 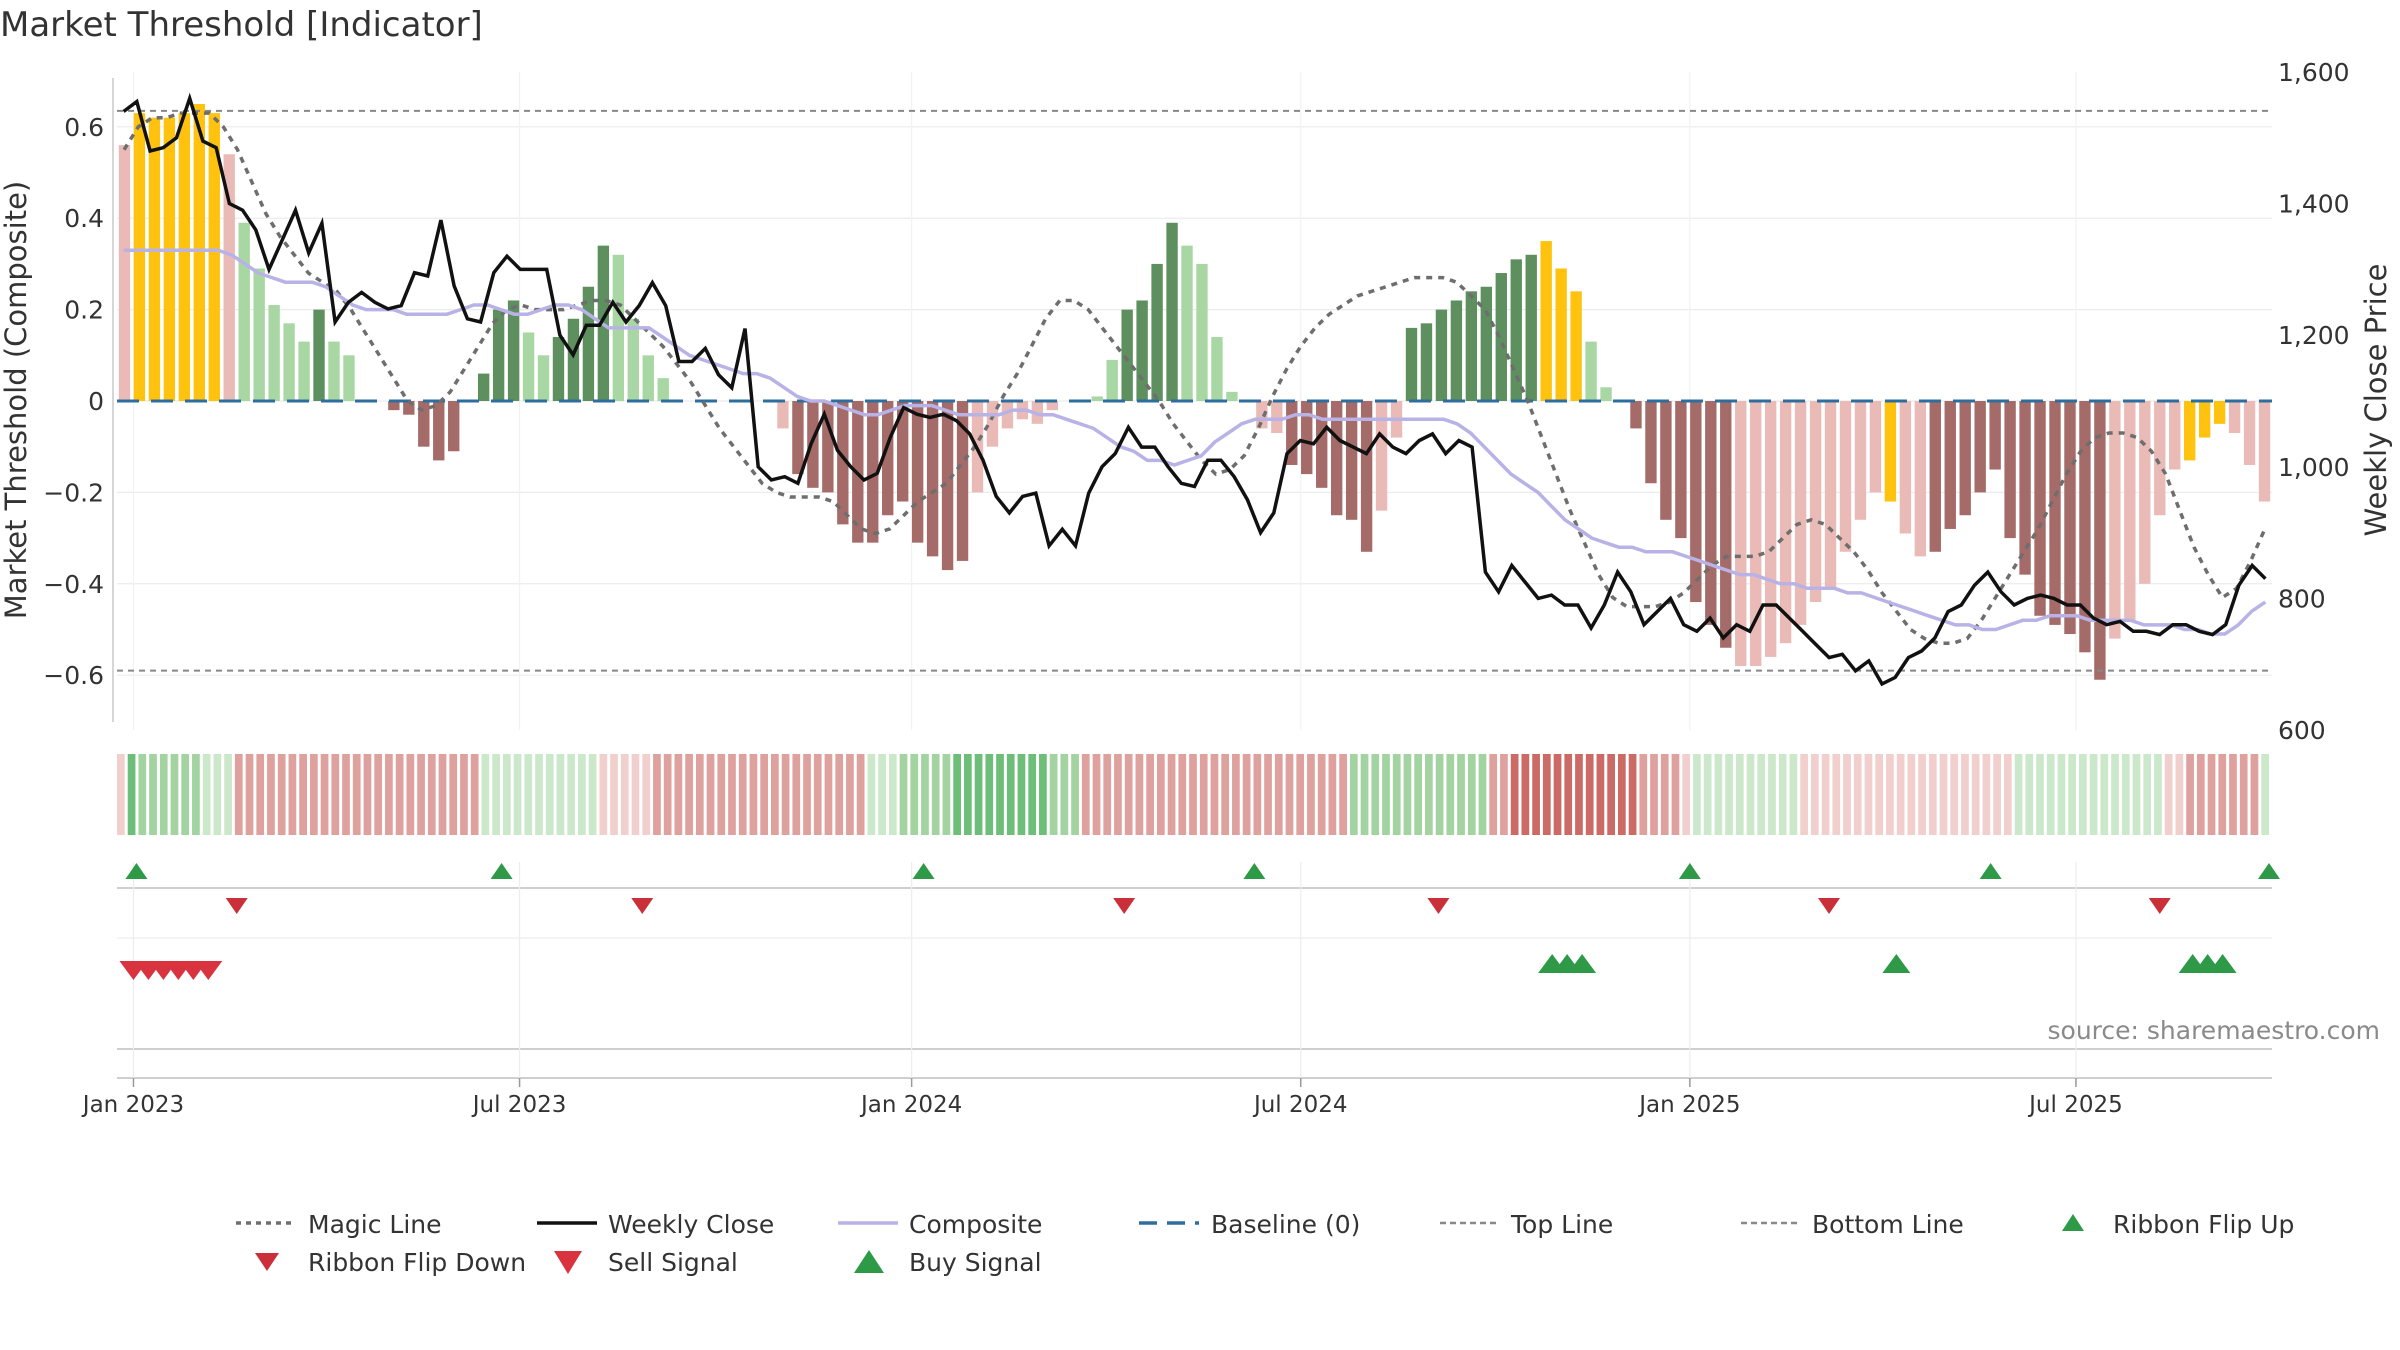 I want to click on right-axis-label: Weekly Close Price, so click(x=2376, y=400).